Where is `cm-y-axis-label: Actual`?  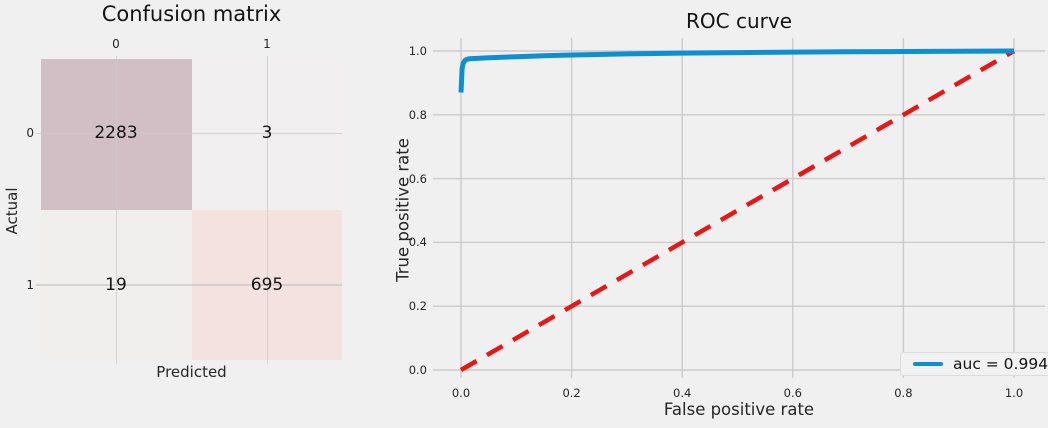 cm-y-axis-label: Actual is located at coordinates (12, 211).